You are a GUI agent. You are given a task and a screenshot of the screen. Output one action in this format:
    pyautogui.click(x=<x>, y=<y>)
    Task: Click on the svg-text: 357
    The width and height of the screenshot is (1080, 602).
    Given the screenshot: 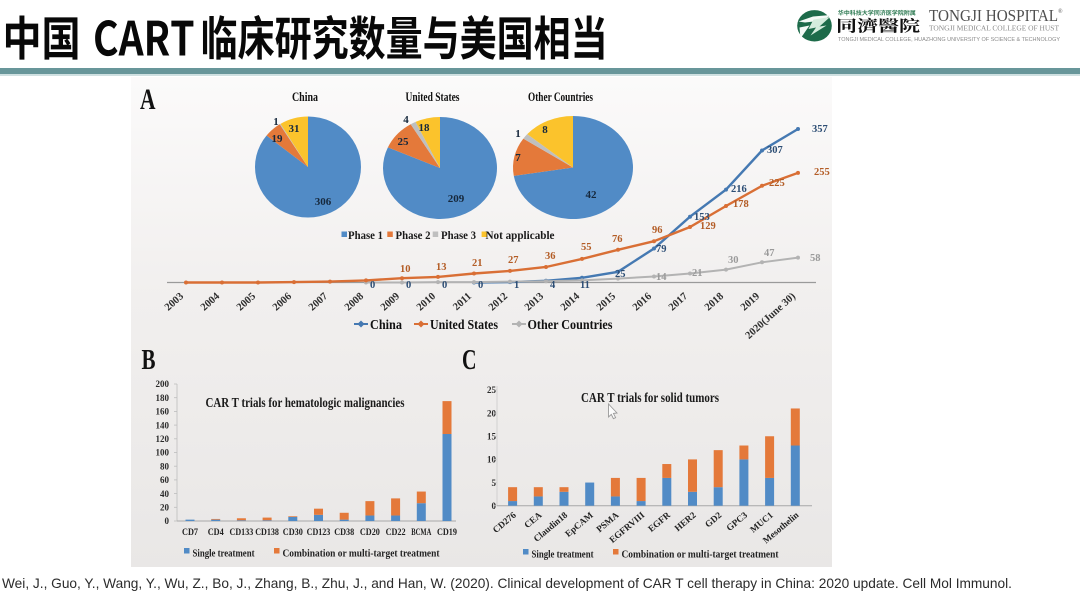 What is the action you would take?
    pyautogui.click(x=820, y=129)
    